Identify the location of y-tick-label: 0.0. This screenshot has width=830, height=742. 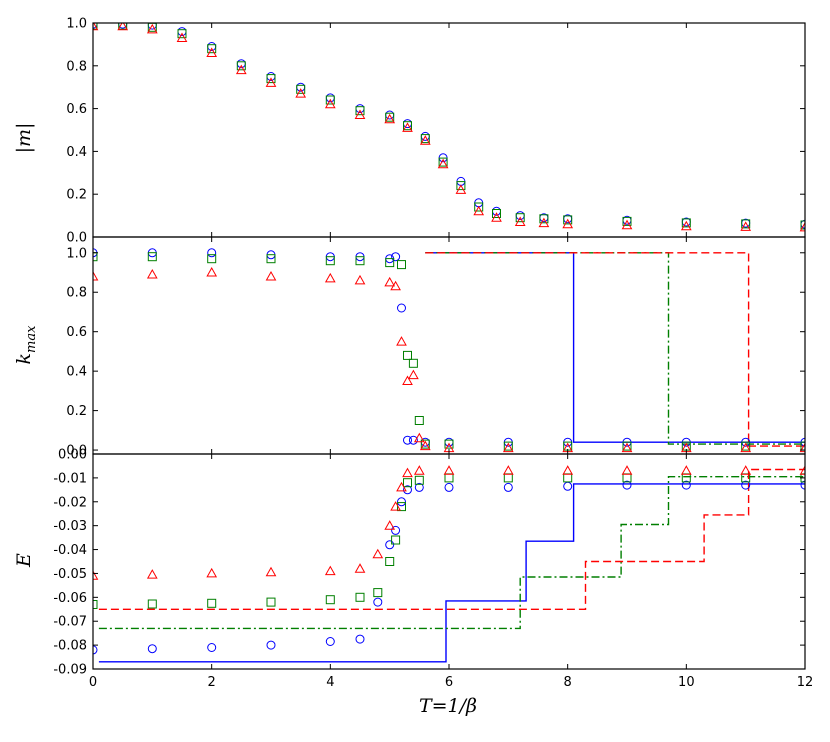
(76, 451).